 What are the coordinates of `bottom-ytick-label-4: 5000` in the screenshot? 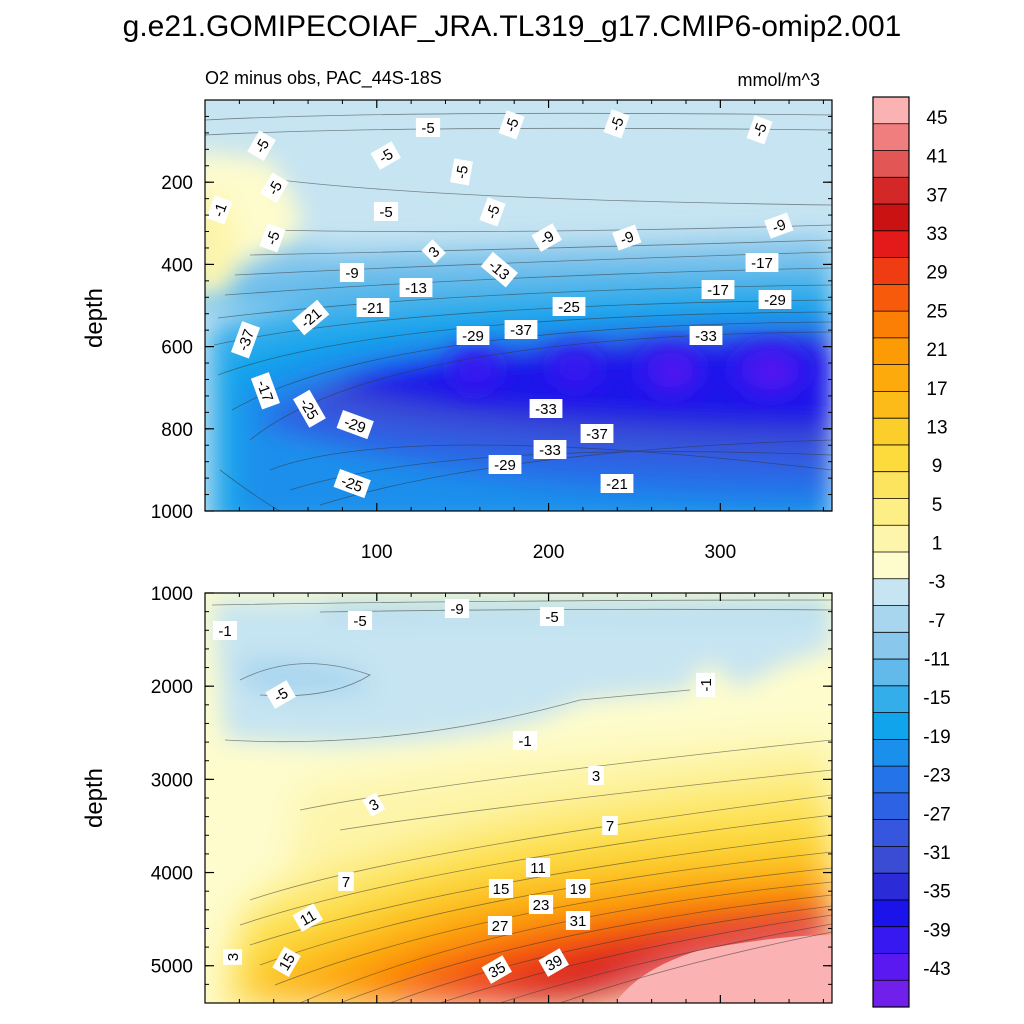 It's located at (172, 967).